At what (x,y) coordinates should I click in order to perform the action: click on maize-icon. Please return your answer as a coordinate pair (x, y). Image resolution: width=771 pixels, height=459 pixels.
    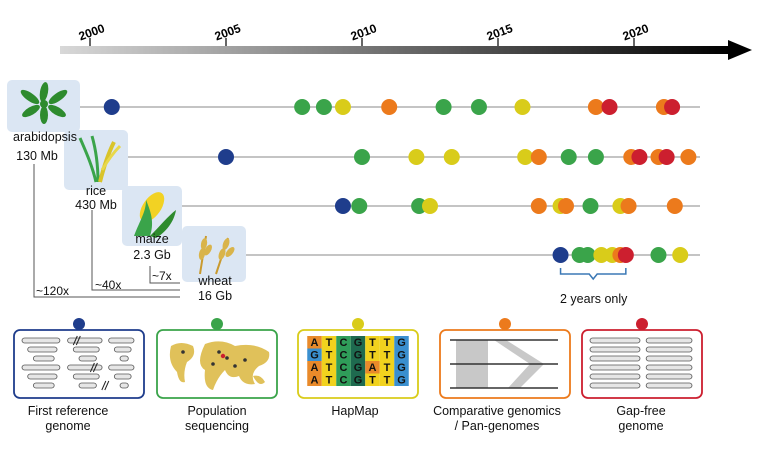
    Looking at the image, I should click on (155, 215).